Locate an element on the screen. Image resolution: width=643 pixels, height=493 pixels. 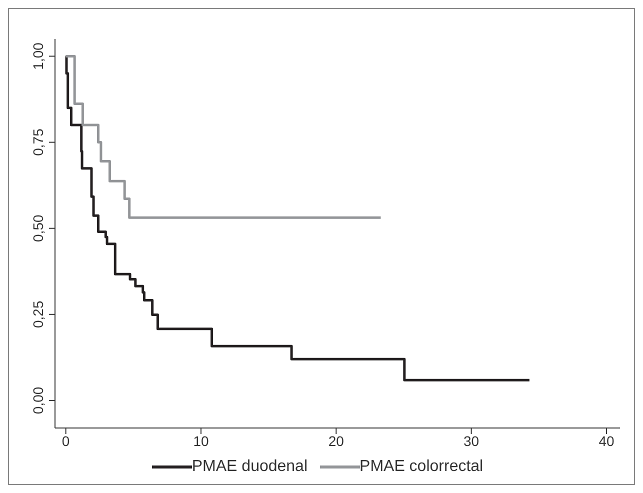
x-tick-label: 20 is located at coordinates (336, 440).